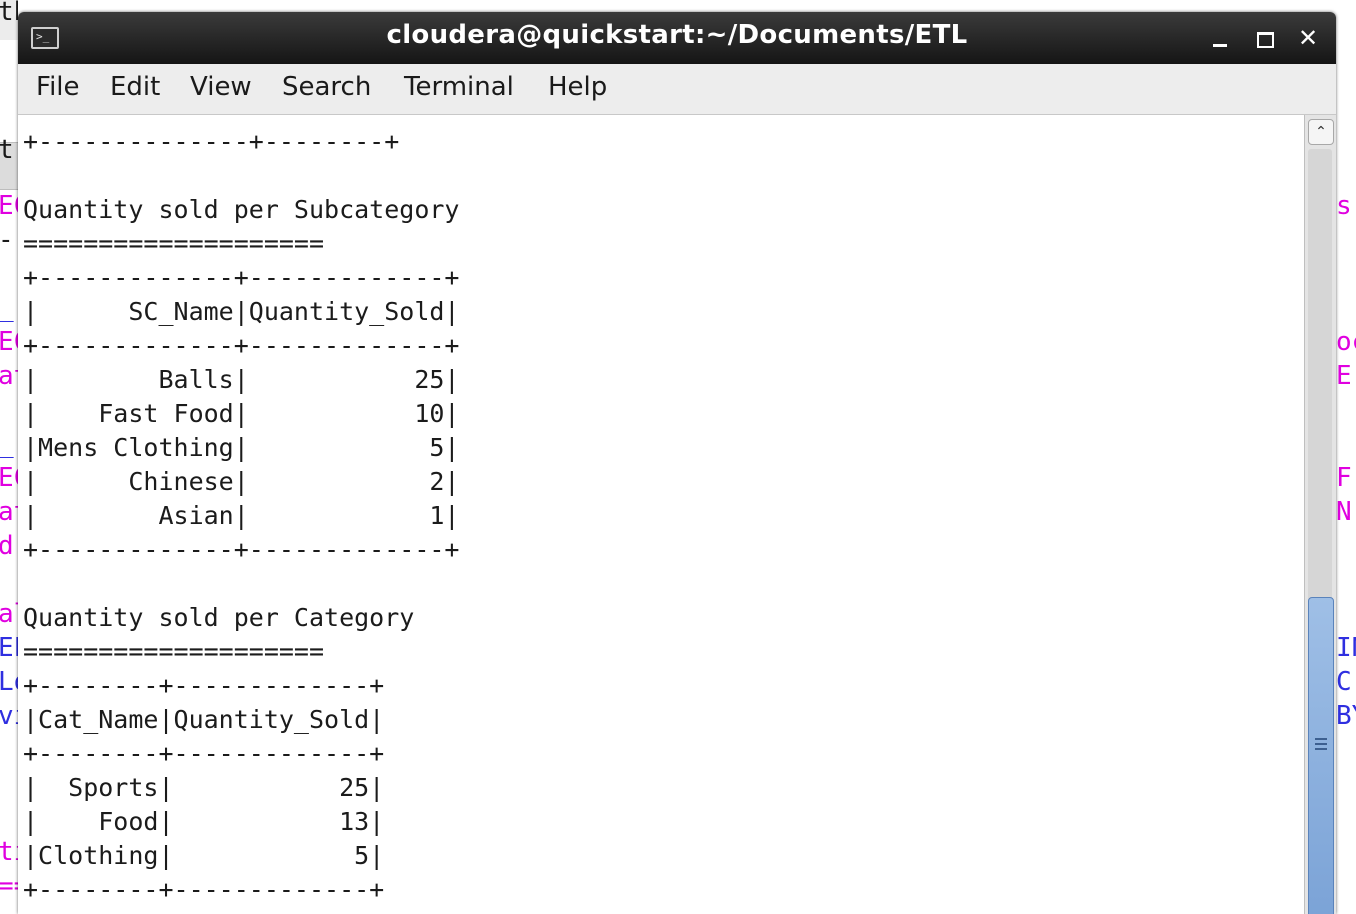 The image size is (1356, 914). What do you see at coordinates (1344, 376) in the screenshot?
I see `background-text-fragment: E` at bounding box center [1344, 376].